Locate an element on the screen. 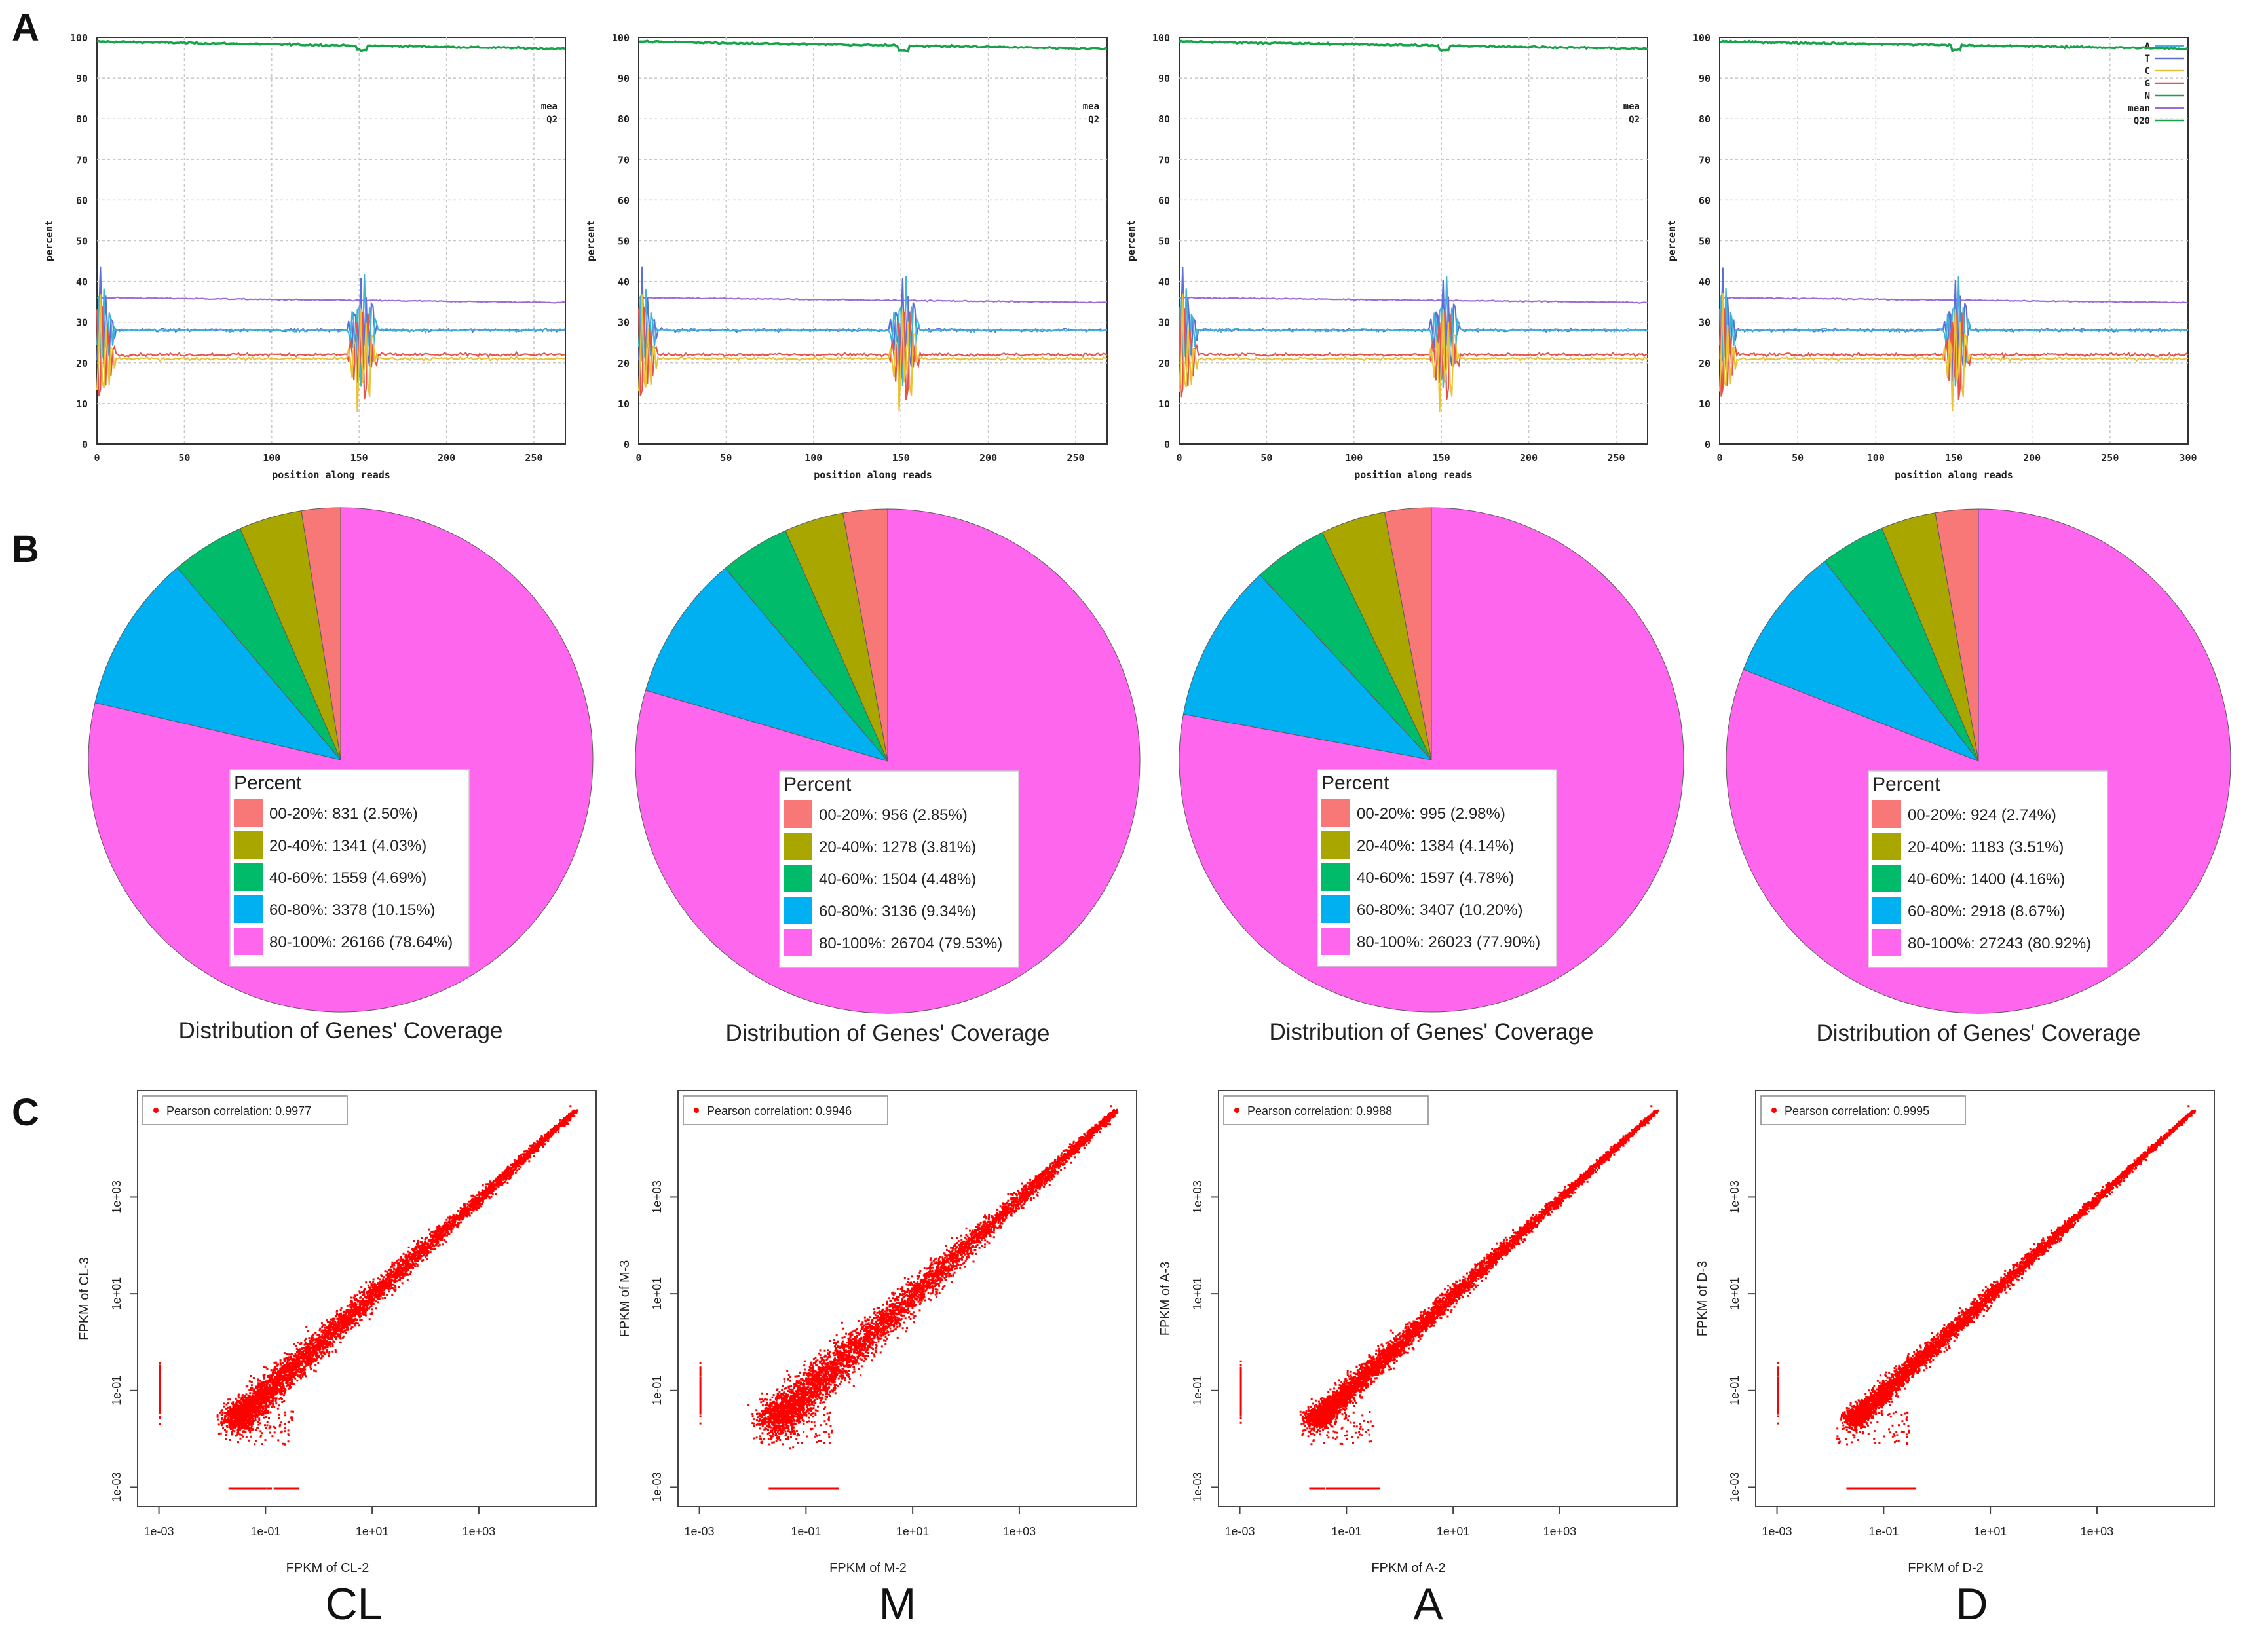 This screenshot has width=2268, height=1633. series-line-q20 is located at coordinates (873, 46).